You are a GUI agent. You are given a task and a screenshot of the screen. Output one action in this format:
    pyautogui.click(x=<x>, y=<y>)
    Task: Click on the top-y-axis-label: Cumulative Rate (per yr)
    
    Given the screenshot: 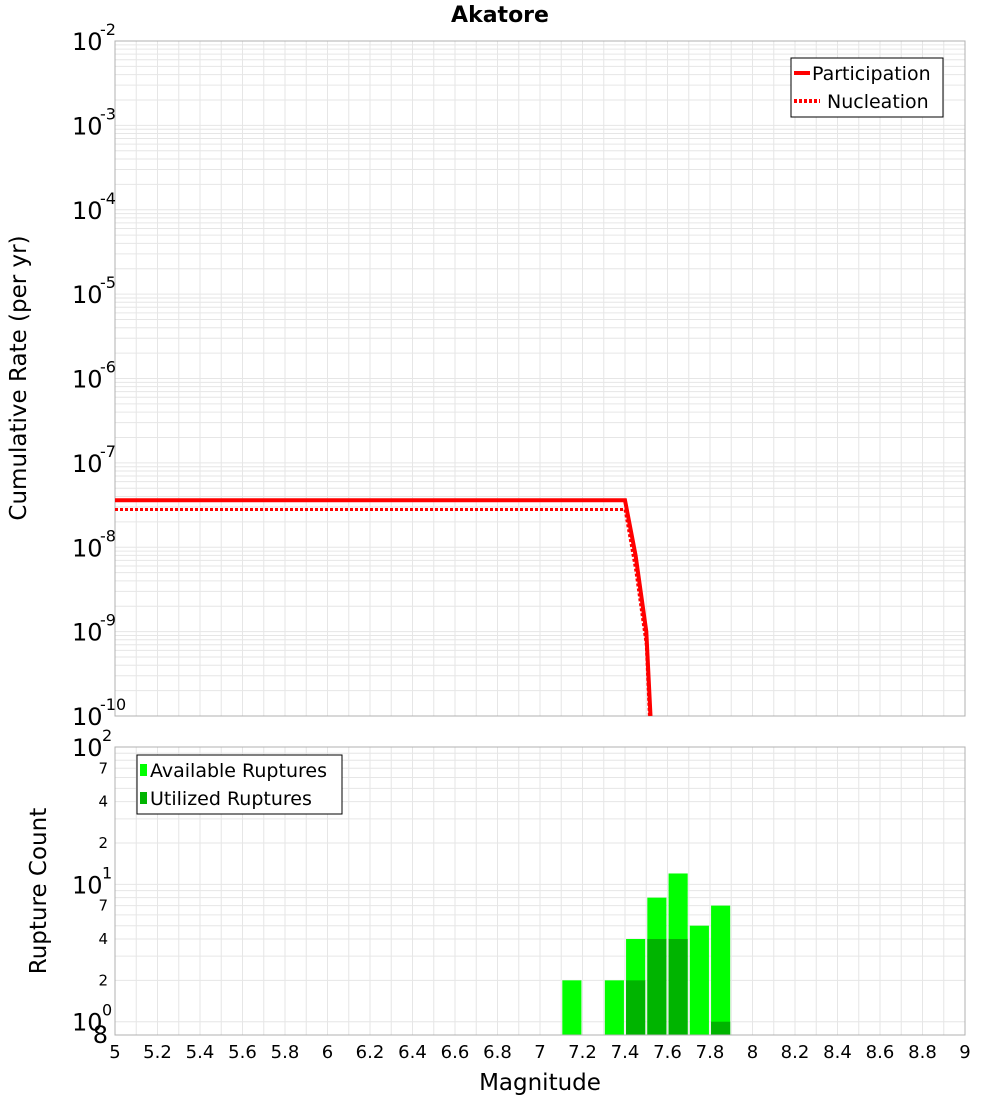 What is the action you would take?
    pyautogui.click(x=19, y=377)
    